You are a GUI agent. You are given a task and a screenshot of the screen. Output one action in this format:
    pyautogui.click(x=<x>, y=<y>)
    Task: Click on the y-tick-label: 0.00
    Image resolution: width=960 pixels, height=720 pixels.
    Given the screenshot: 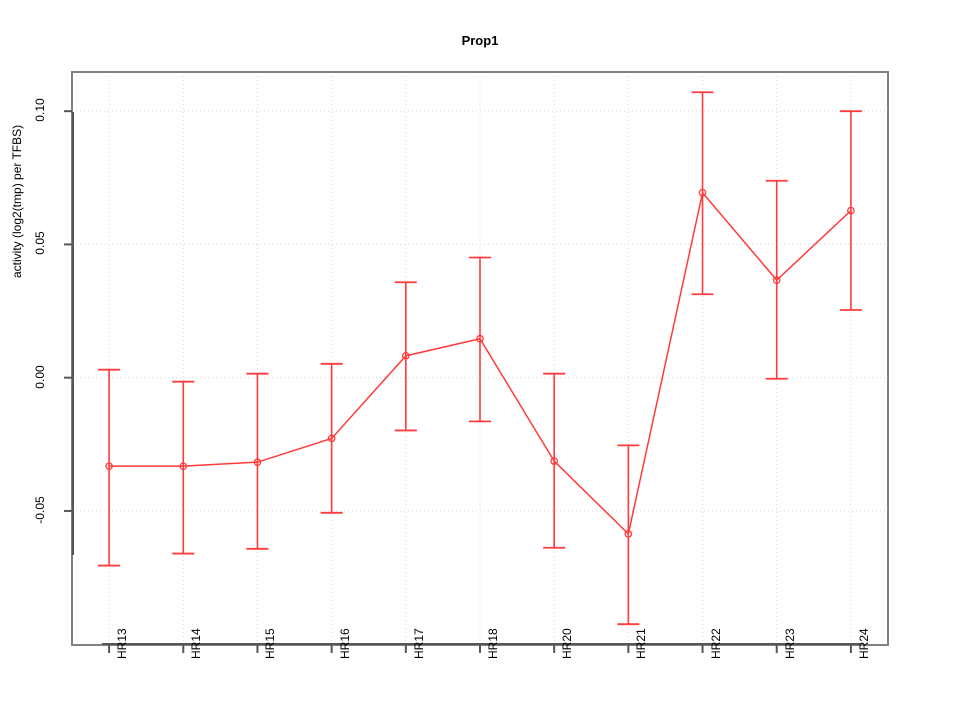 What is the action you would take?
    pyautogui.click(x=40, y=377)
    